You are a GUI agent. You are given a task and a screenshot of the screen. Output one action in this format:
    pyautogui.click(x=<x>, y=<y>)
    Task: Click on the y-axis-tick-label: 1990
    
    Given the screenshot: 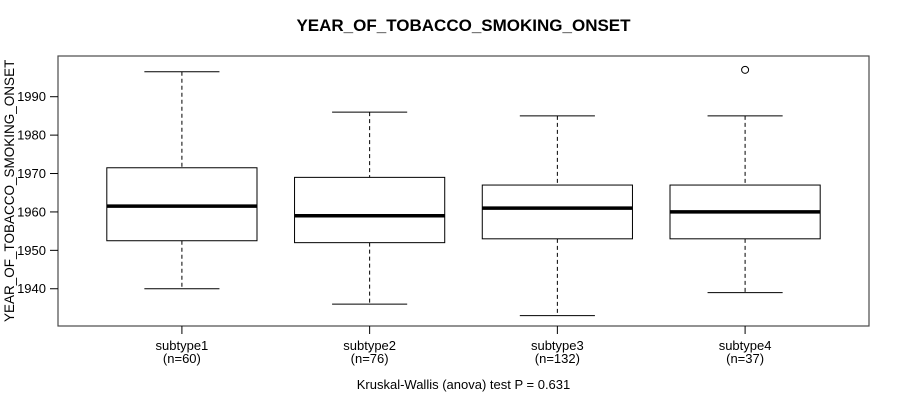 What is the action you would take?
    pyautogui.click(x=31, y=96)
    